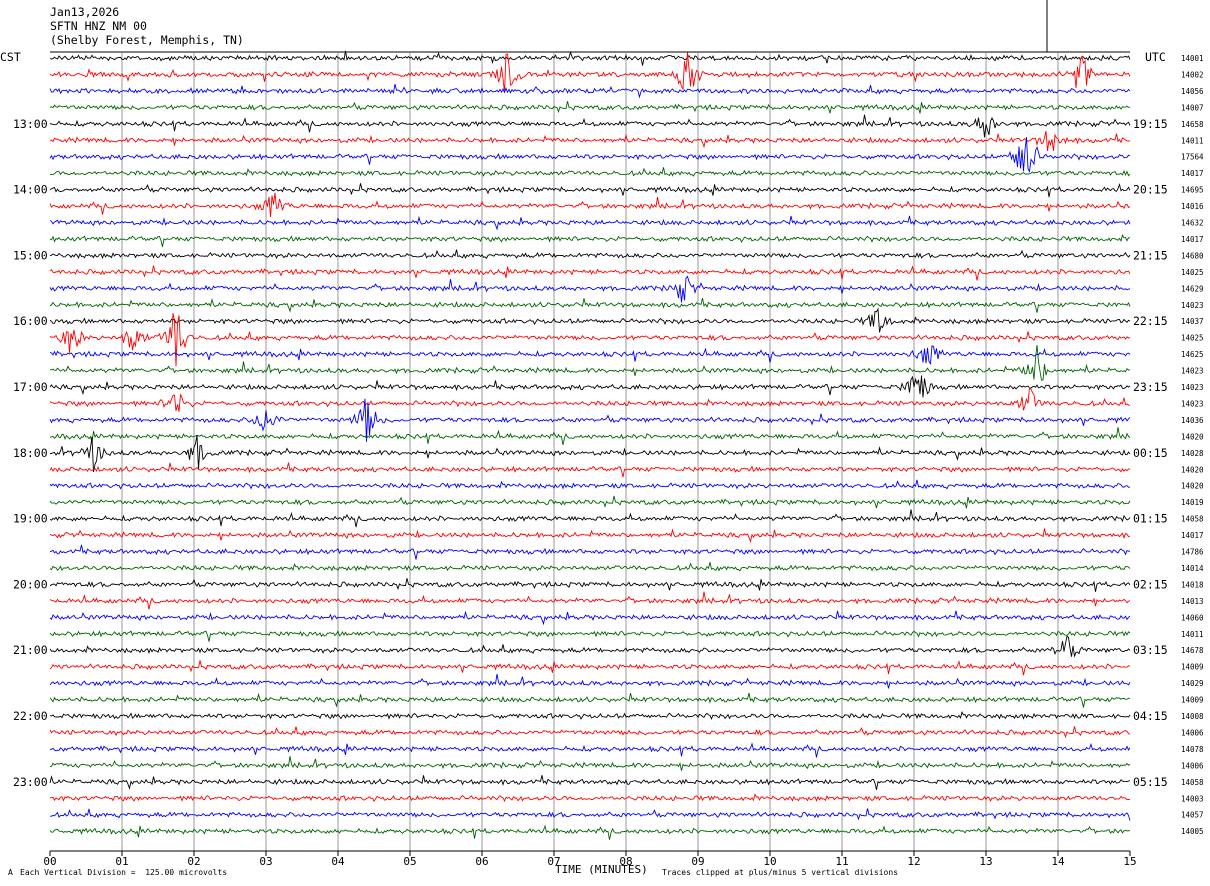 The height and width of the screenshot is (886, 1210). I want to click on row-value-label: 14786, so click(1192, 552).